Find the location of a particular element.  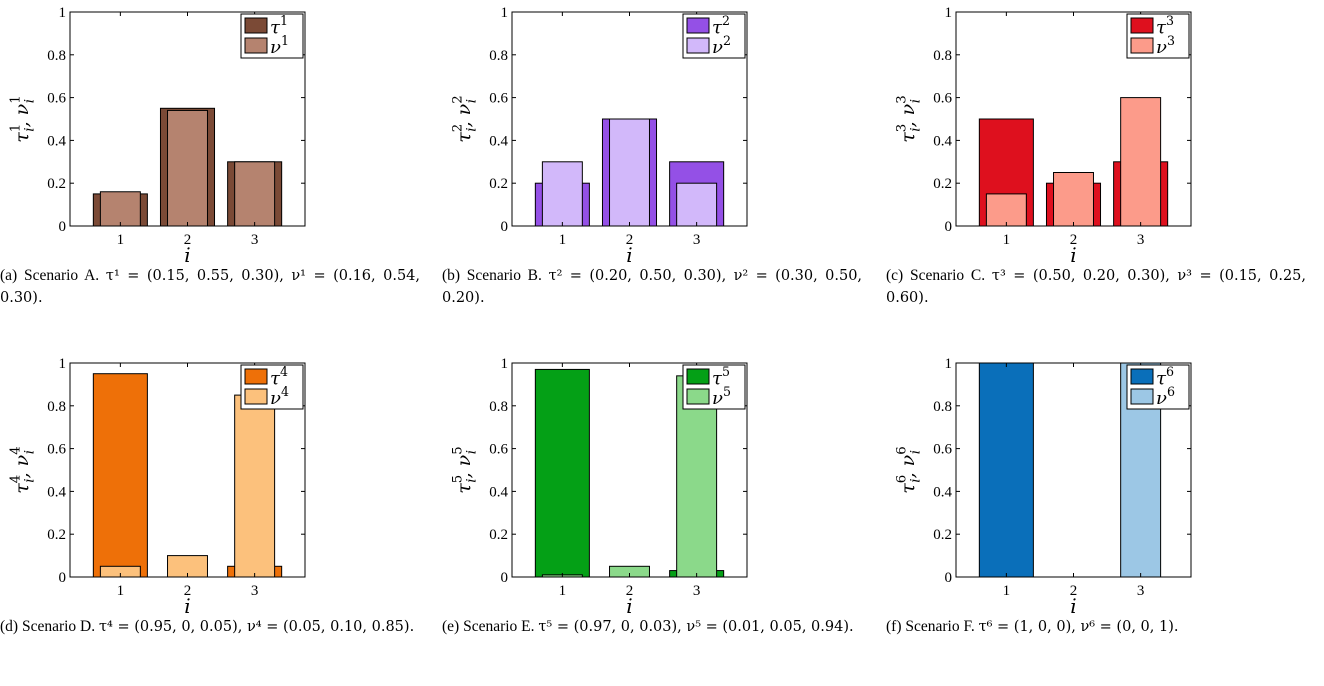

legend-label: ν6​ is located at coordinates (1165, 396).